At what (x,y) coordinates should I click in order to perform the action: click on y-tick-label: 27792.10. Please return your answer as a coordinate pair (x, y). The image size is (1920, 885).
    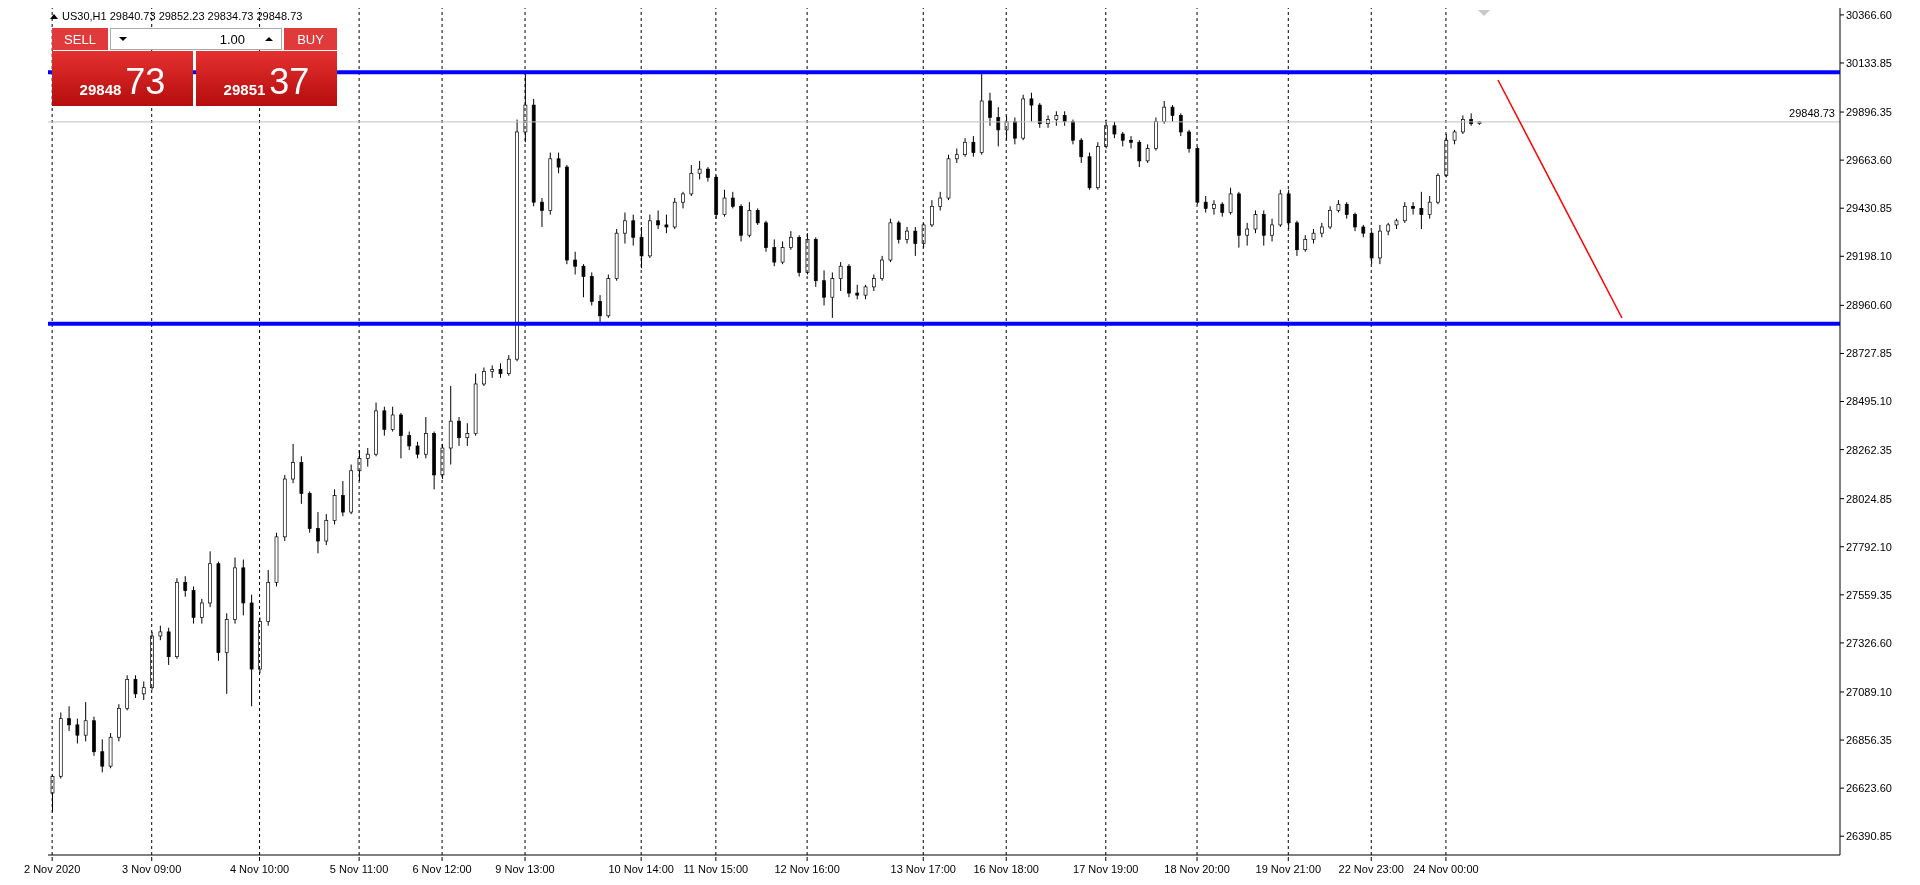
    Looking at the image, I should click on (1869, 546).